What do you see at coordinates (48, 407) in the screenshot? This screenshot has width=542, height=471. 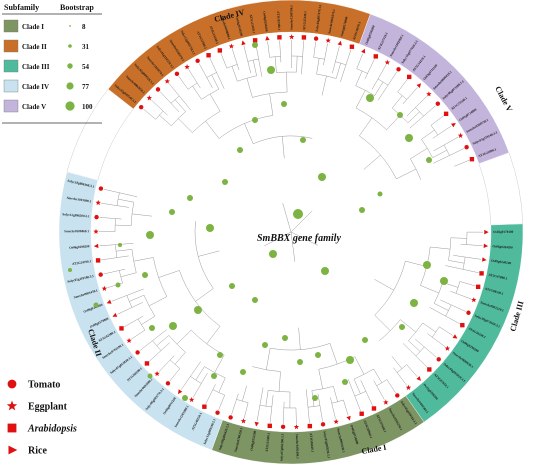 I see `species-label: Eggplant` at bounding box center [48, 407].